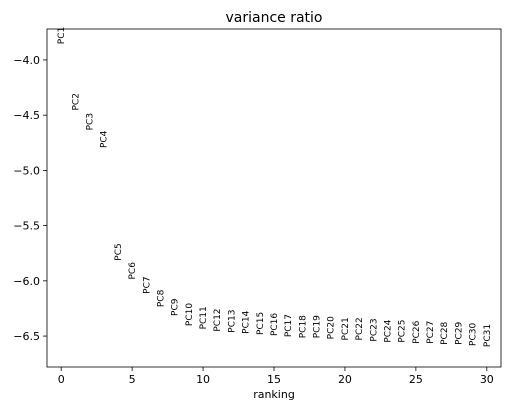 The height and width of the screenshot is (409, 512). Describe the element at coordinates (26, 281) in the screenshot. I see `y-tick-label: −6.0` at that location.